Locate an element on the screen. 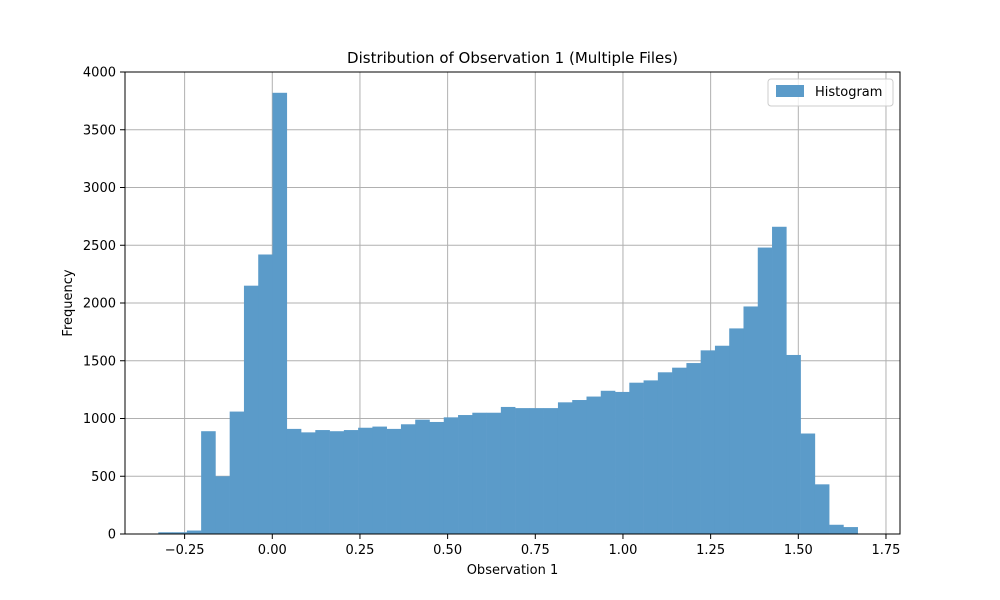 The height and width of the screenshot is (600, 1000). y-axis: 0 500 1000 1500 2000 2500 3000 3500 4000 is located at coordinates (104, 304).